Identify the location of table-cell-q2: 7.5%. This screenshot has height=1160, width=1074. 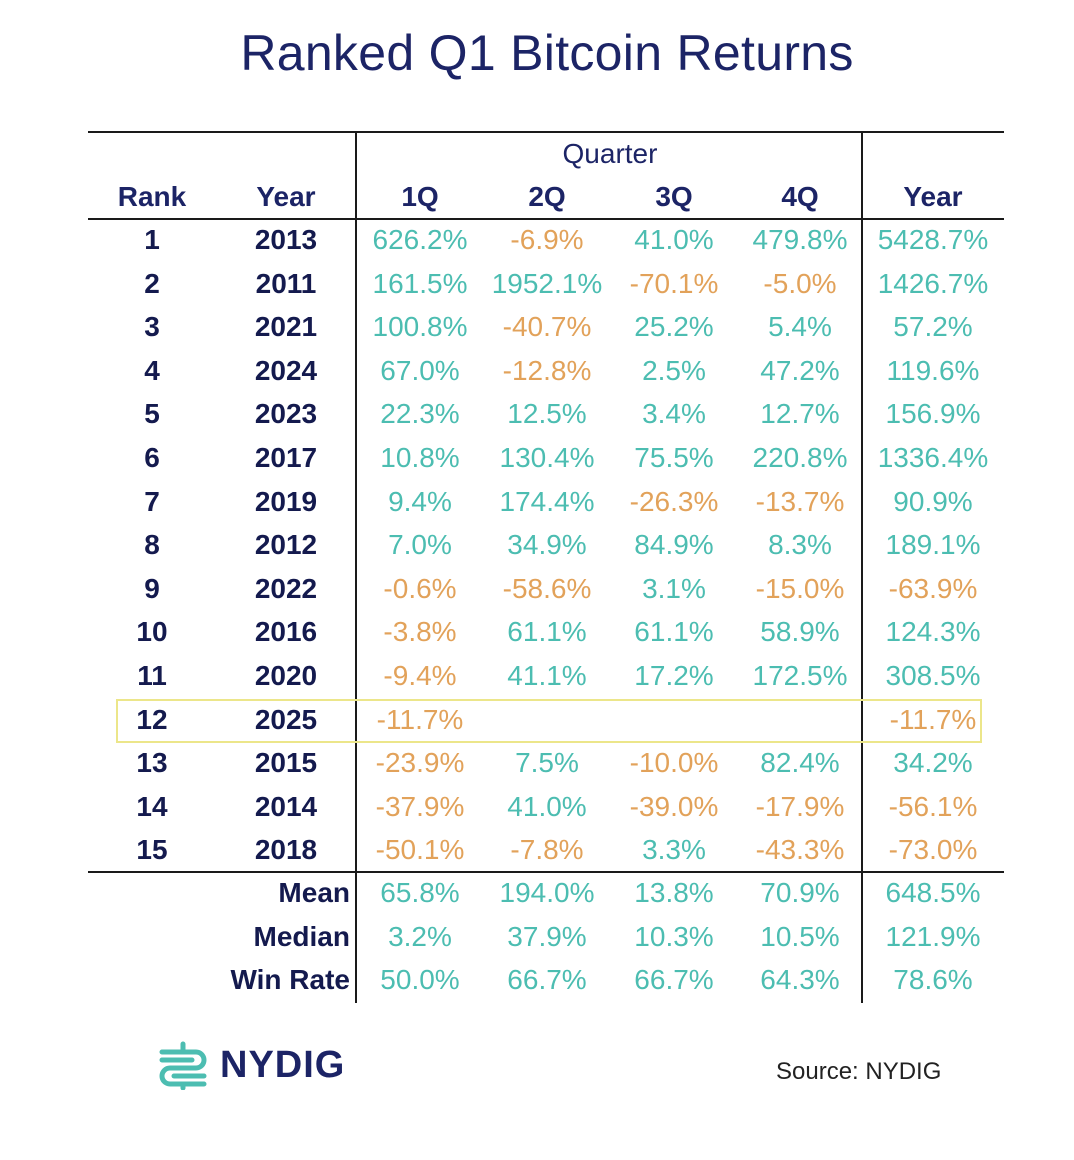
(547, 762).